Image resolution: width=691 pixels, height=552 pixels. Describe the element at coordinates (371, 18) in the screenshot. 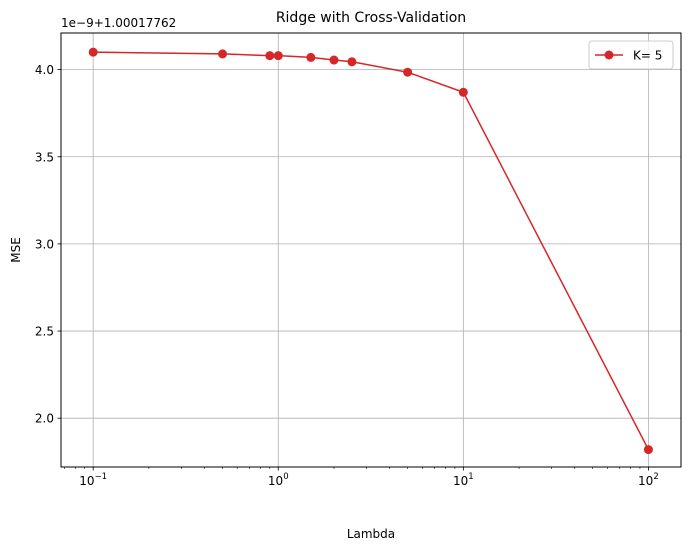

I see `chart-title: Ridge with Cross-Validation` at that location.